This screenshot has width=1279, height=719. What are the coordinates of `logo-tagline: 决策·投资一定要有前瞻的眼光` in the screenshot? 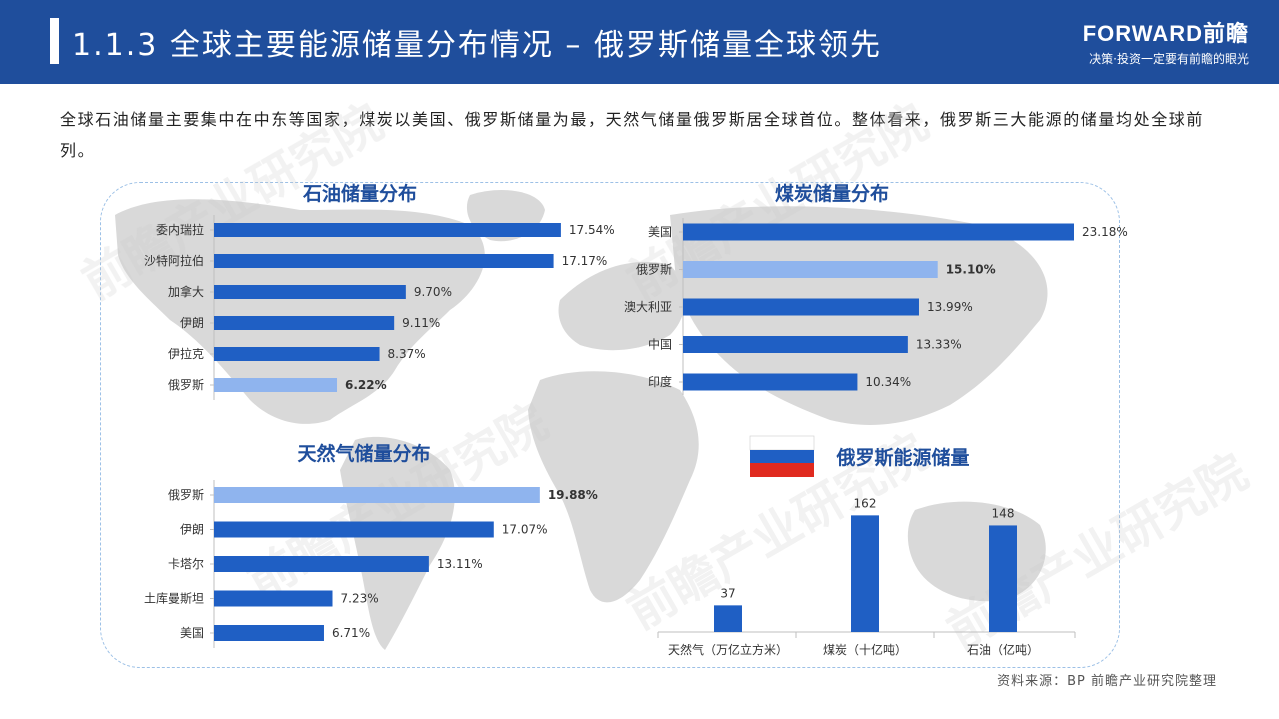 It's located at (1169, 59).